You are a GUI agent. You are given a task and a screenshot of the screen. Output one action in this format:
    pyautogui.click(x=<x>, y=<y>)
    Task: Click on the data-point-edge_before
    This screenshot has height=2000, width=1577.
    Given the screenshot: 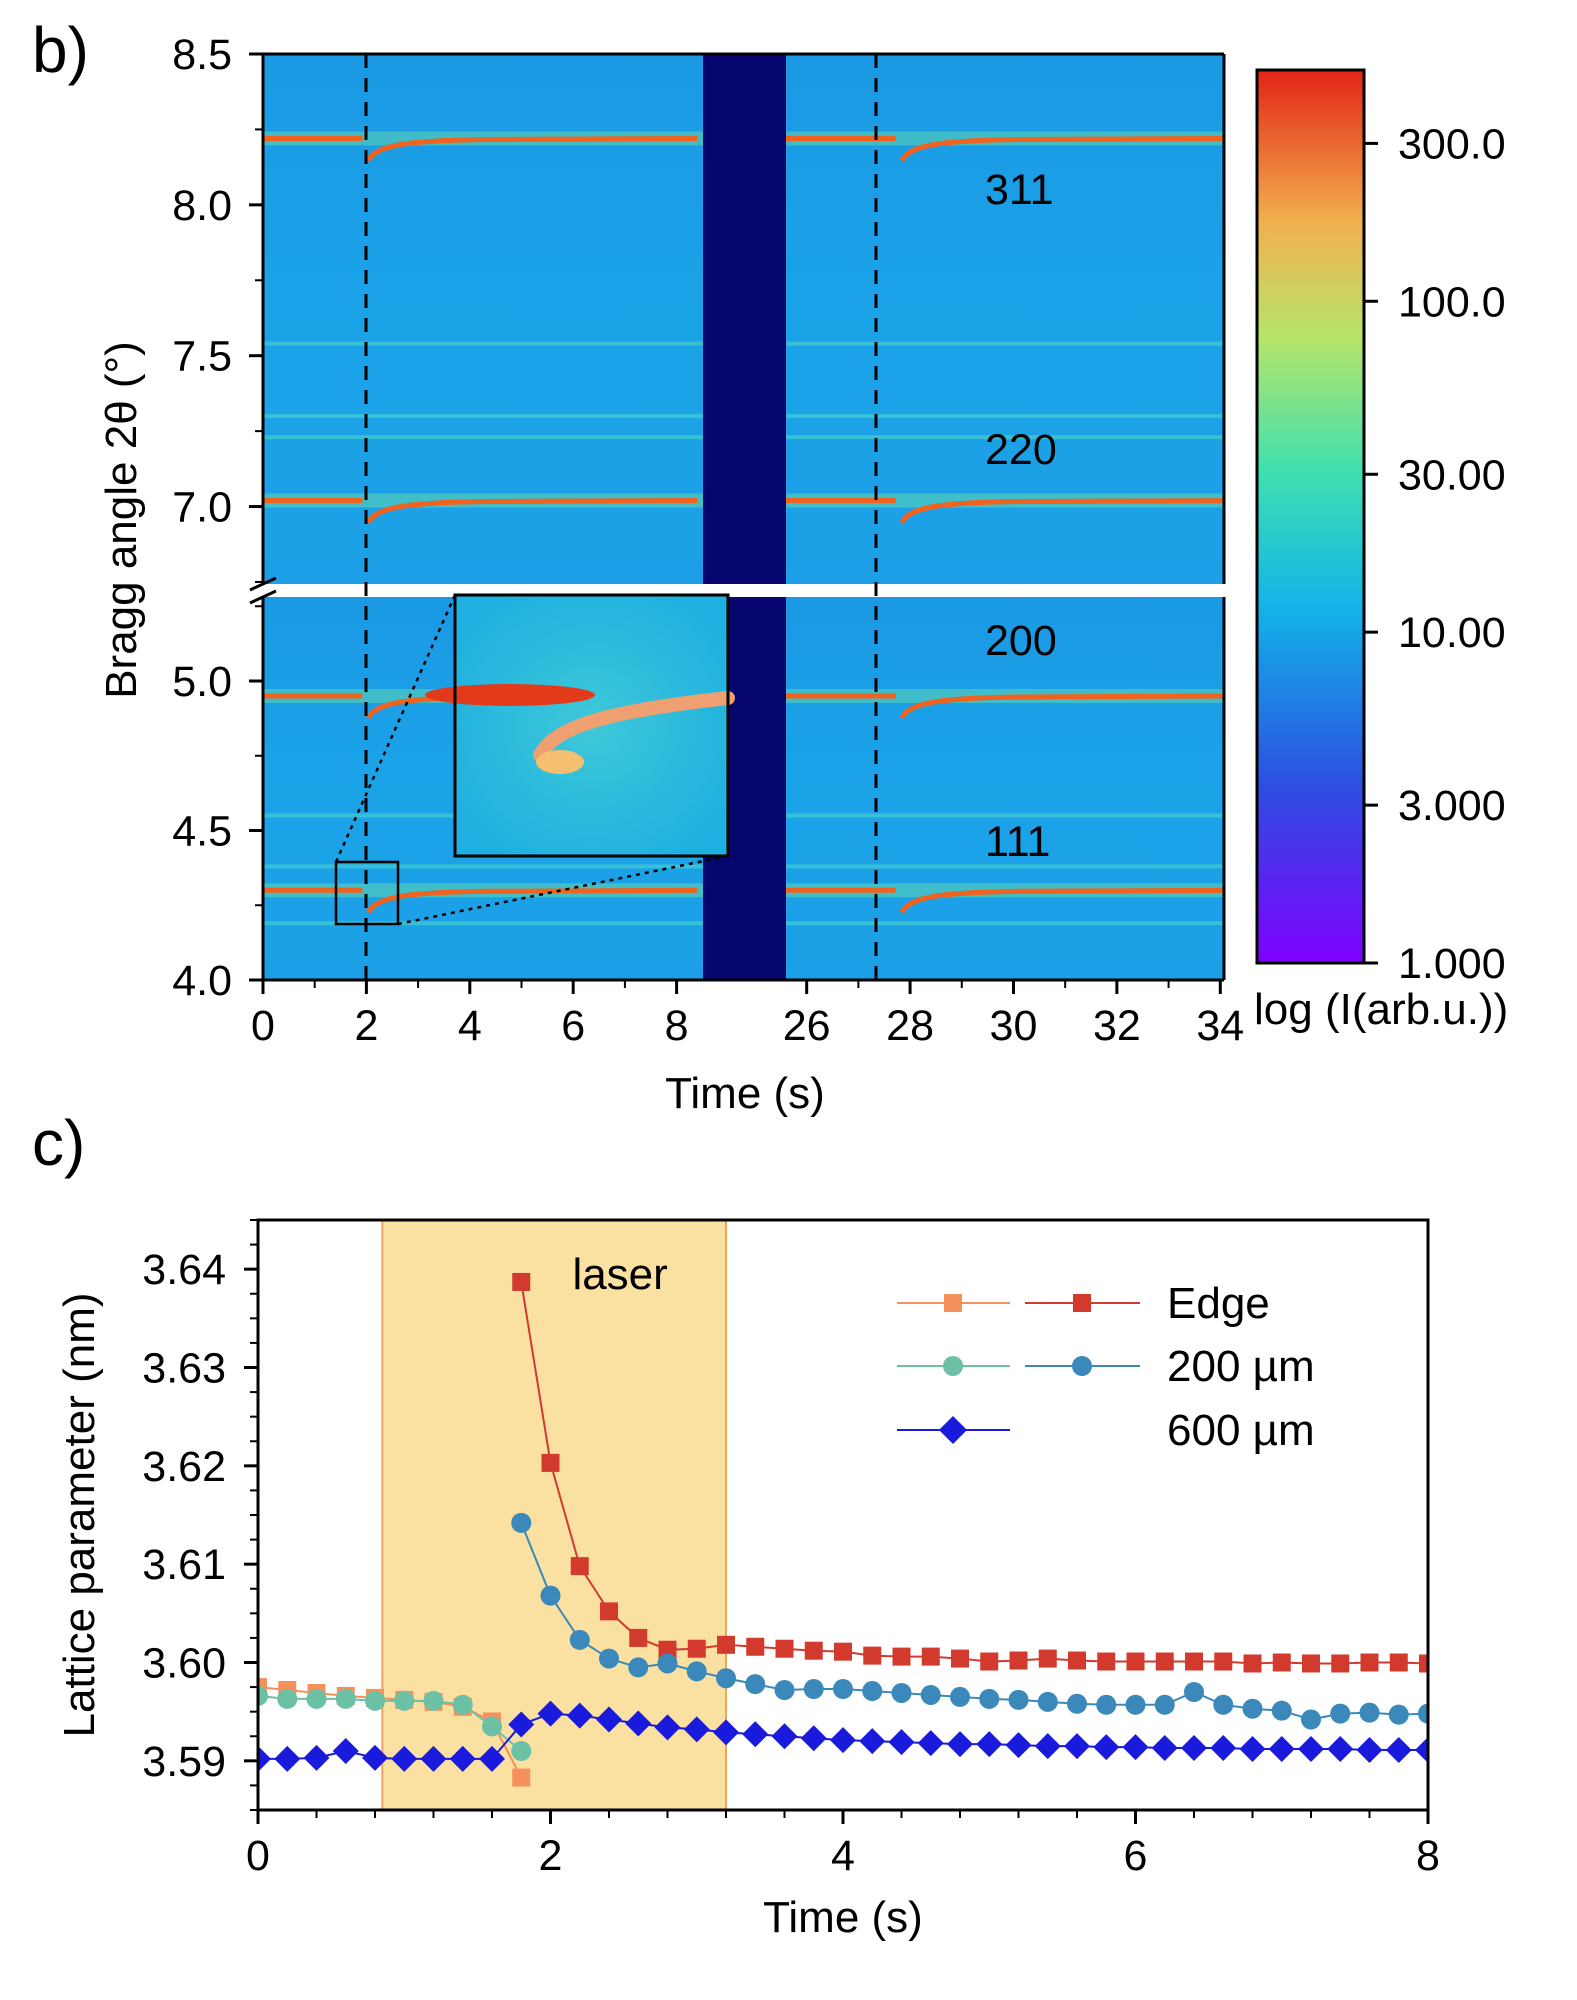 What is the action you would take?
    pyautogui.click(x=521, y=1777)
    